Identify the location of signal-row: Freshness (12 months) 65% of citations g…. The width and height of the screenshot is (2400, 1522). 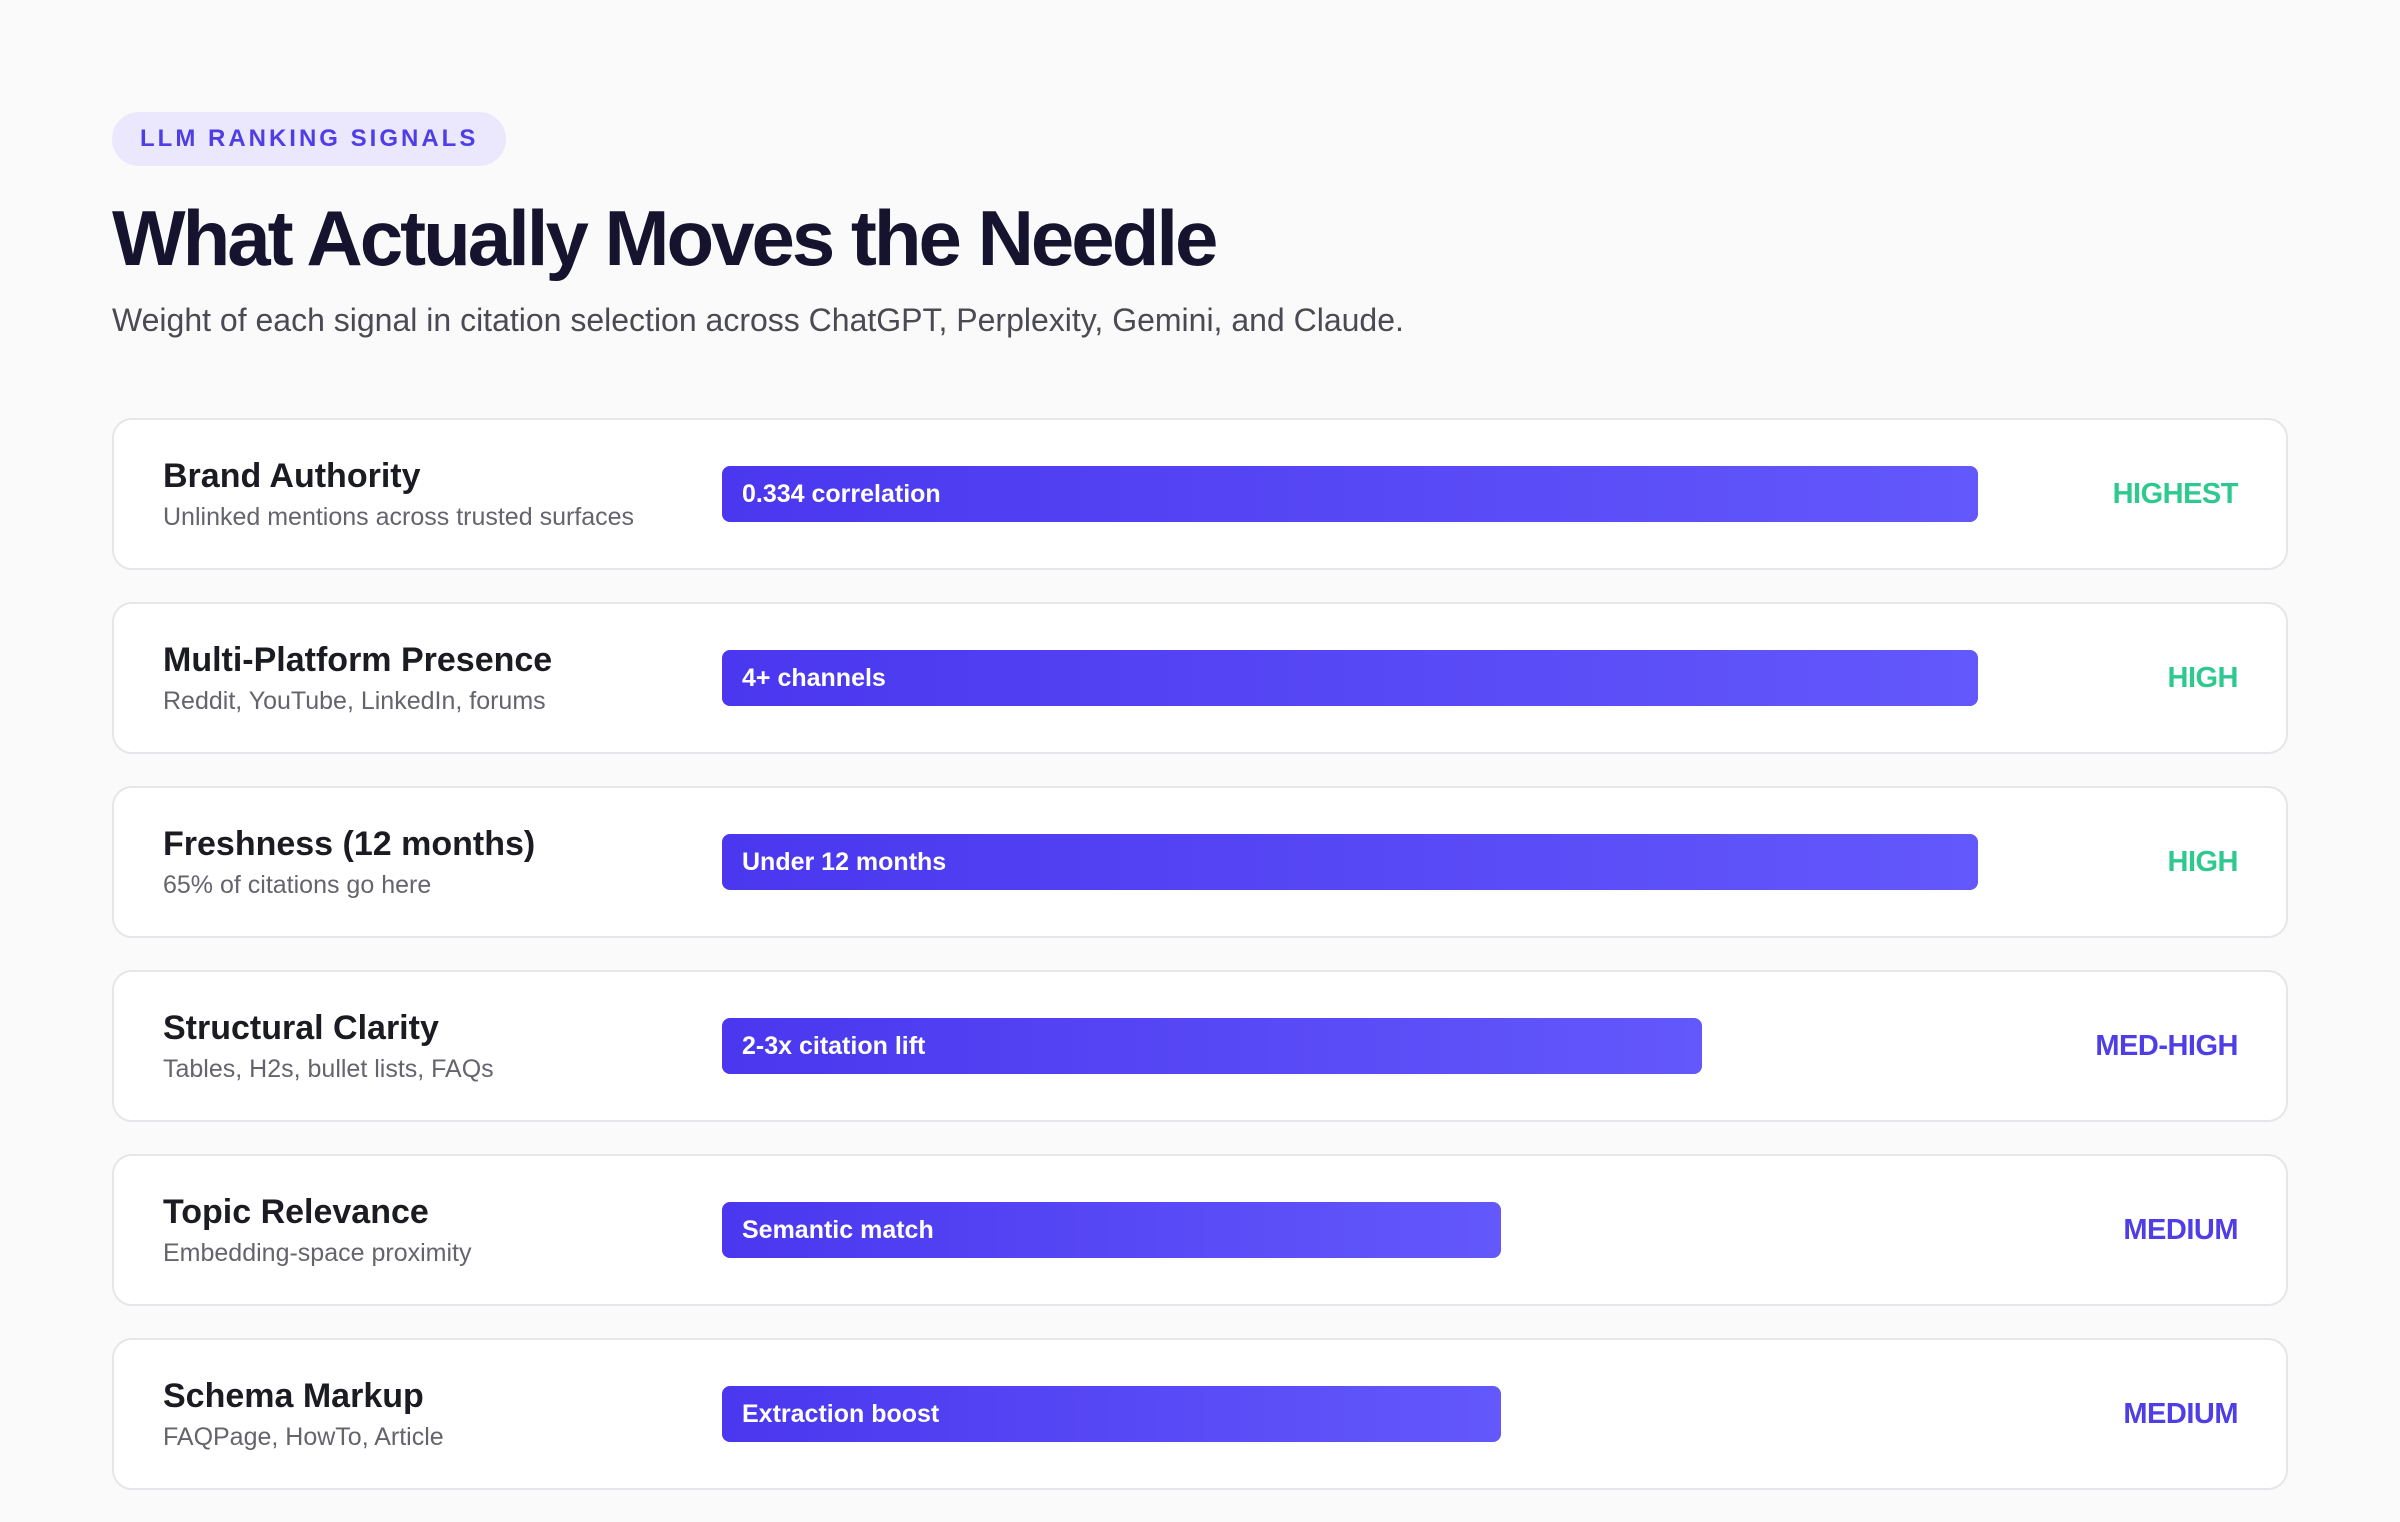
(1200, 862).